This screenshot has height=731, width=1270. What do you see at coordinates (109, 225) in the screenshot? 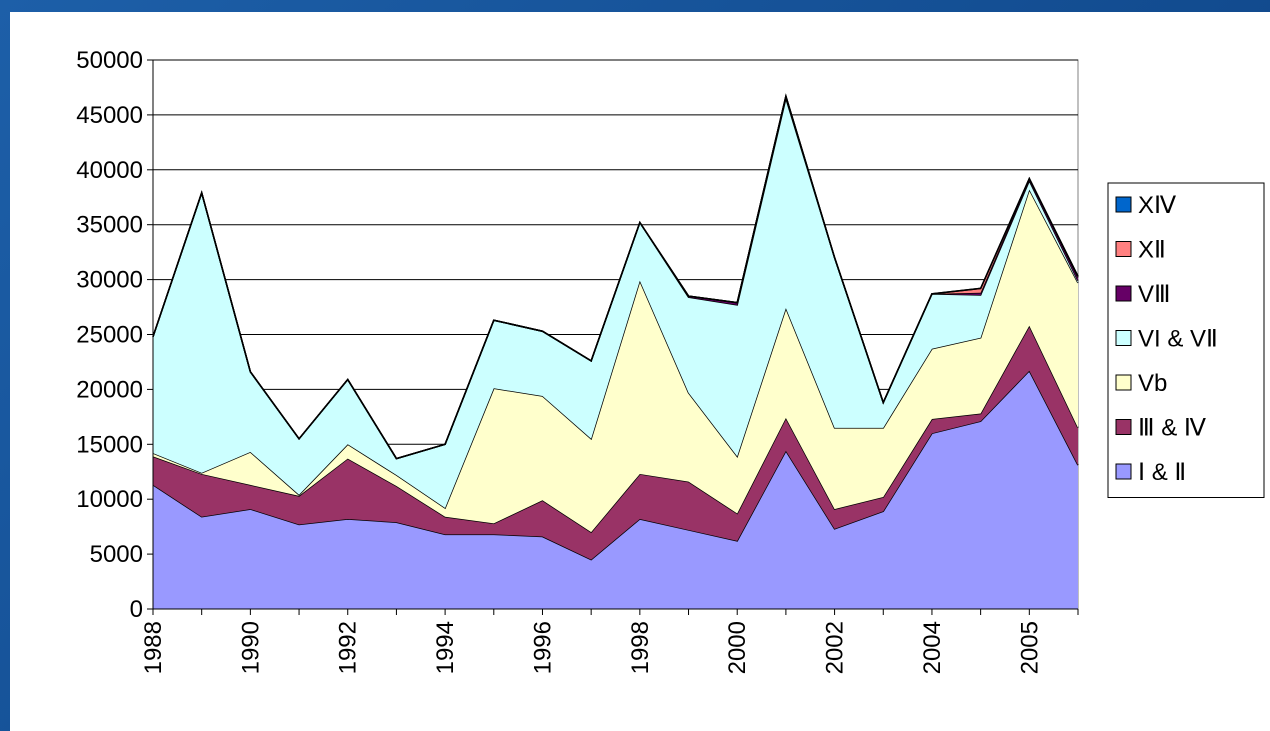
I see `y-tick-label: 35000` at bounding box center [109, 225].